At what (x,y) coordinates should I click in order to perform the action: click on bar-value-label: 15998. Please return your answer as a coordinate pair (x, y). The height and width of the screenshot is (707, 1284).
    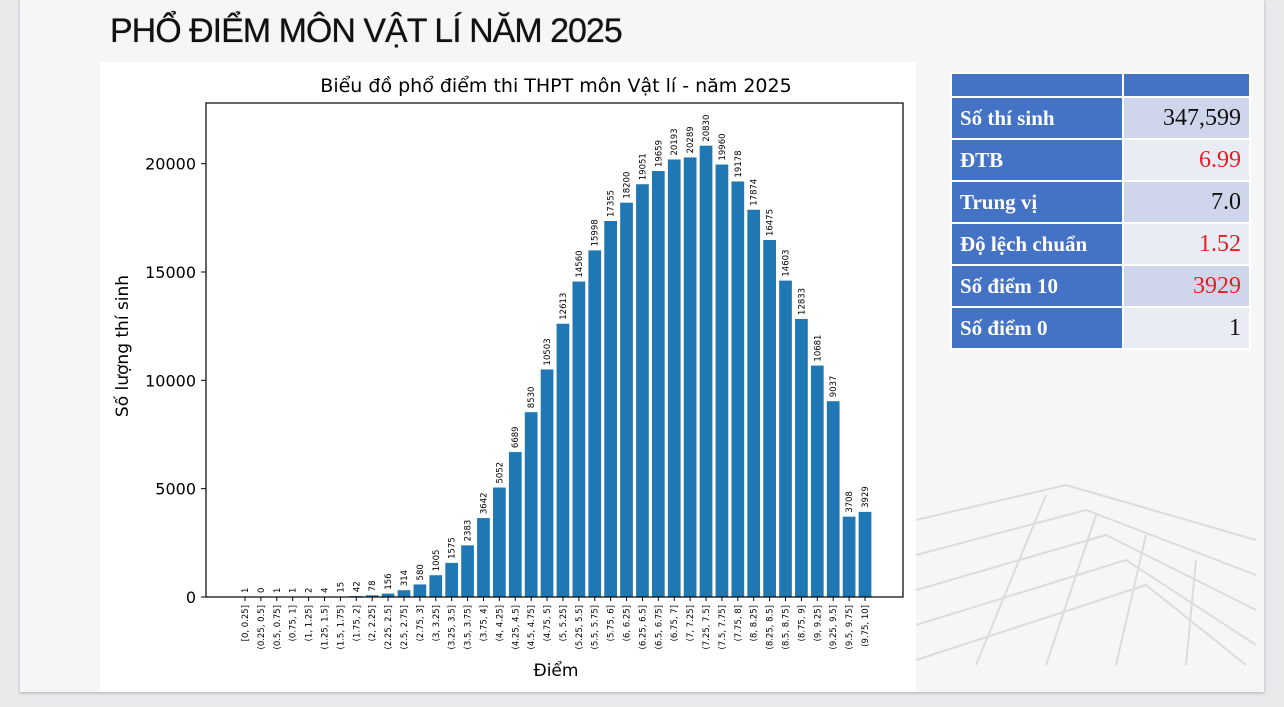
    Looking at the image, I should click on (596, 232).